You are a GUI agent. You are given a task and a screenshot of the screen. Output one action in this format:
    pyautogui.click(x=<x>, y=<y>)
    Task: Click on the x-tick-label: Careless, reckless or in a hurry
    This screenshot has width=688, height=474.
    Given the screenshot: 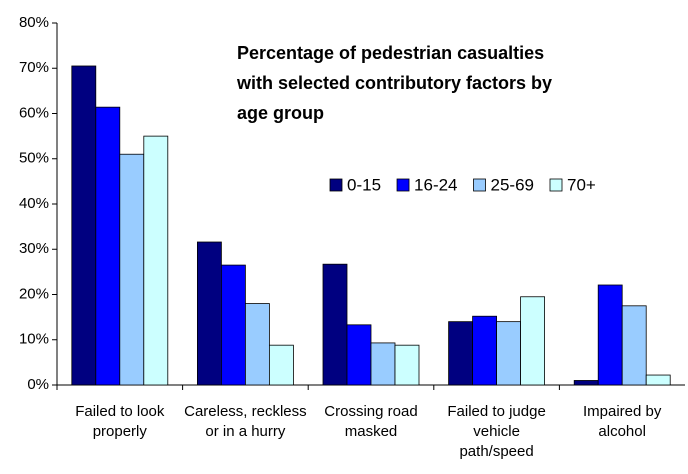 What is the action you would take?
    pyautogui.click(x=245, y=421)
    